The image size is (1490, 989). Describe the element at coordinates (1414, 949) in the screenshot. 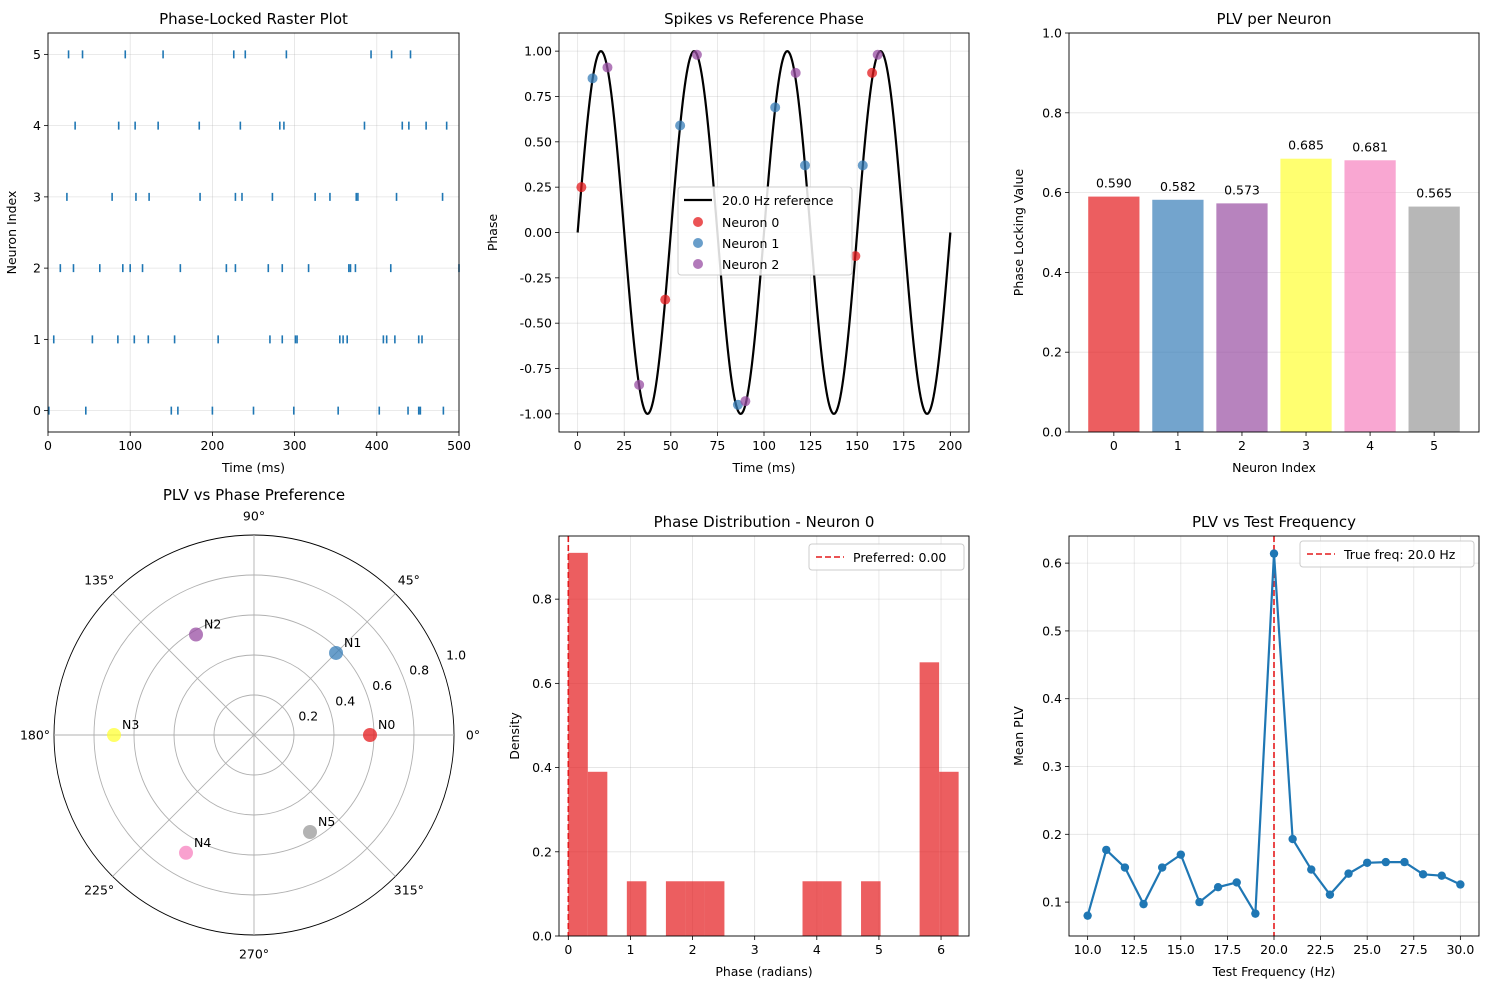

I see `x-tick-label: 27.5` at that location.